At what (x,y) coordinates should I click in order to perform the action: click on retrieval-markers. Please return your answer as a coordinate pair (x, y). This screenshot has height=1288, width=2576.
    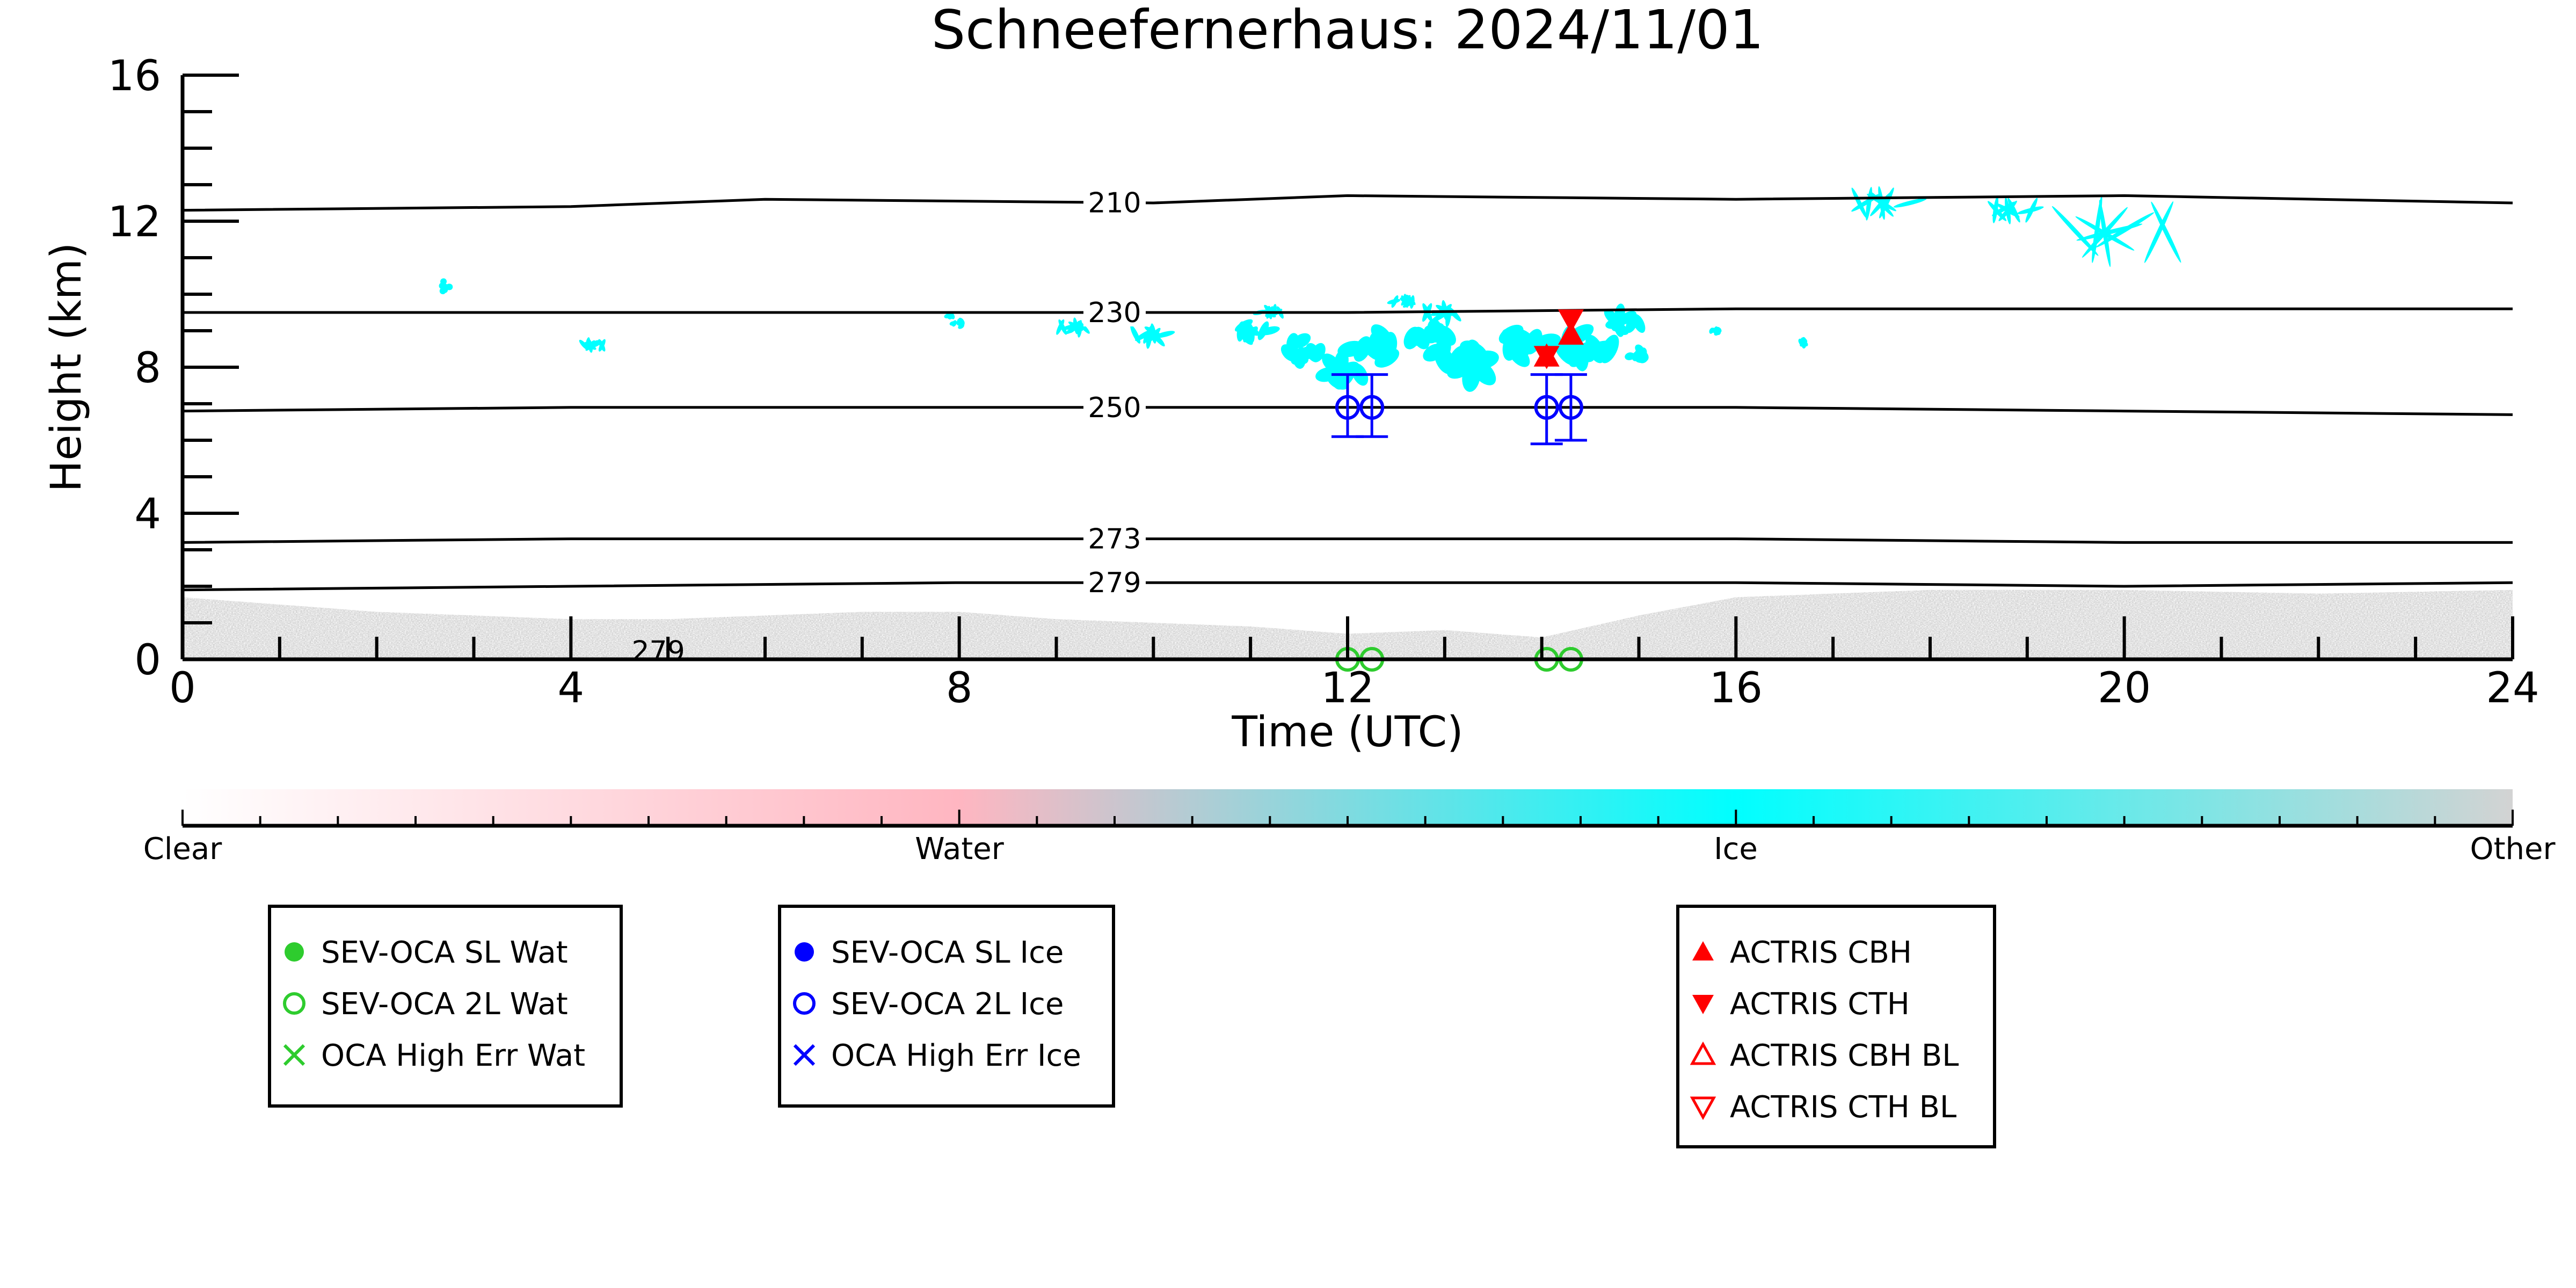
    Looking at the image, I should click on (1459, 490).